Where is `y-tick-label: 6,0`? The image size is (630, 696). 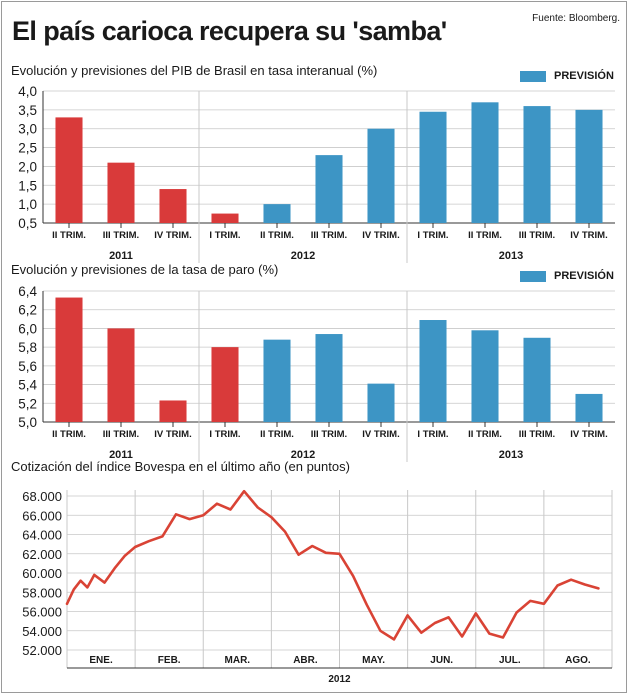 y-tick-label: 6,0 is located at coordinates (27, 328).